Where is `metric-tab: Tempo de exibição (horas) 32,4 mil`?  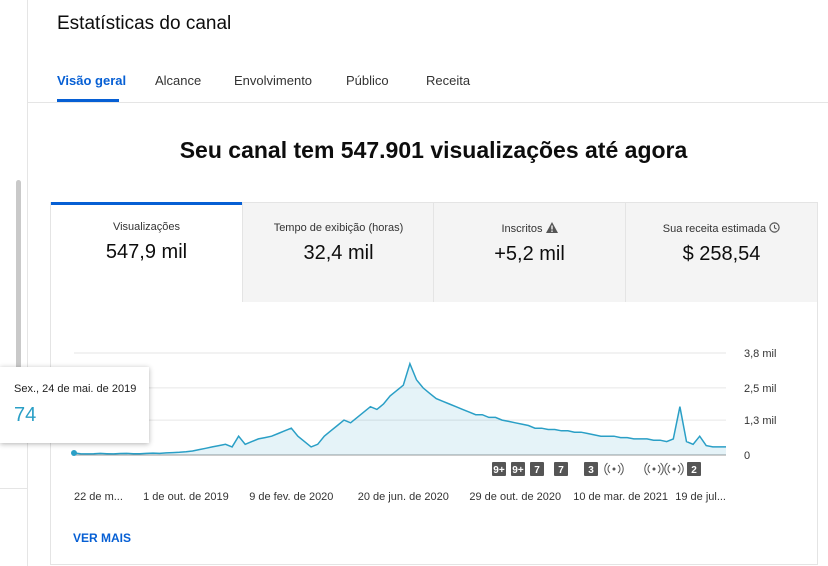 metric-tab: Tempo de exibição (horas) 32,4 mil is located at coordinates (338, 252).